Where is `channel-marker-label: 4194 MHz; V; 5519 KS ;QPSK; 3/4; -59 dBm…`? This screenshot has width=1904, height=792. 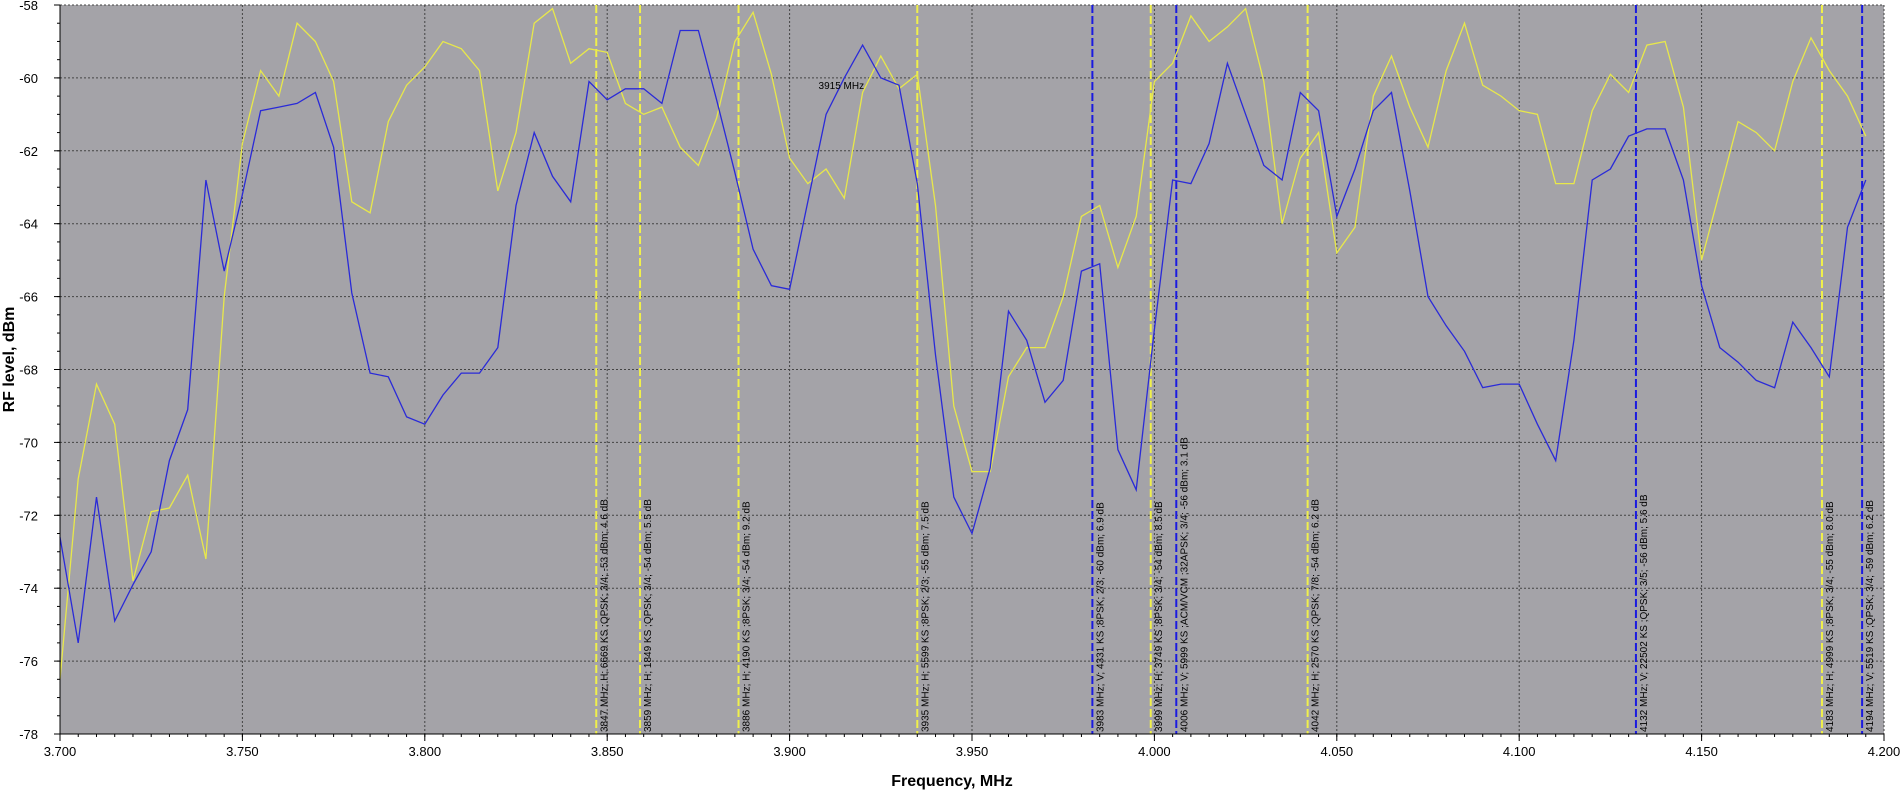 channel-marker-label: 4194 MHz; V; 5519 KS ;QPSK; 3/4; -59 dBm… is located at coordinates (1870, 616).